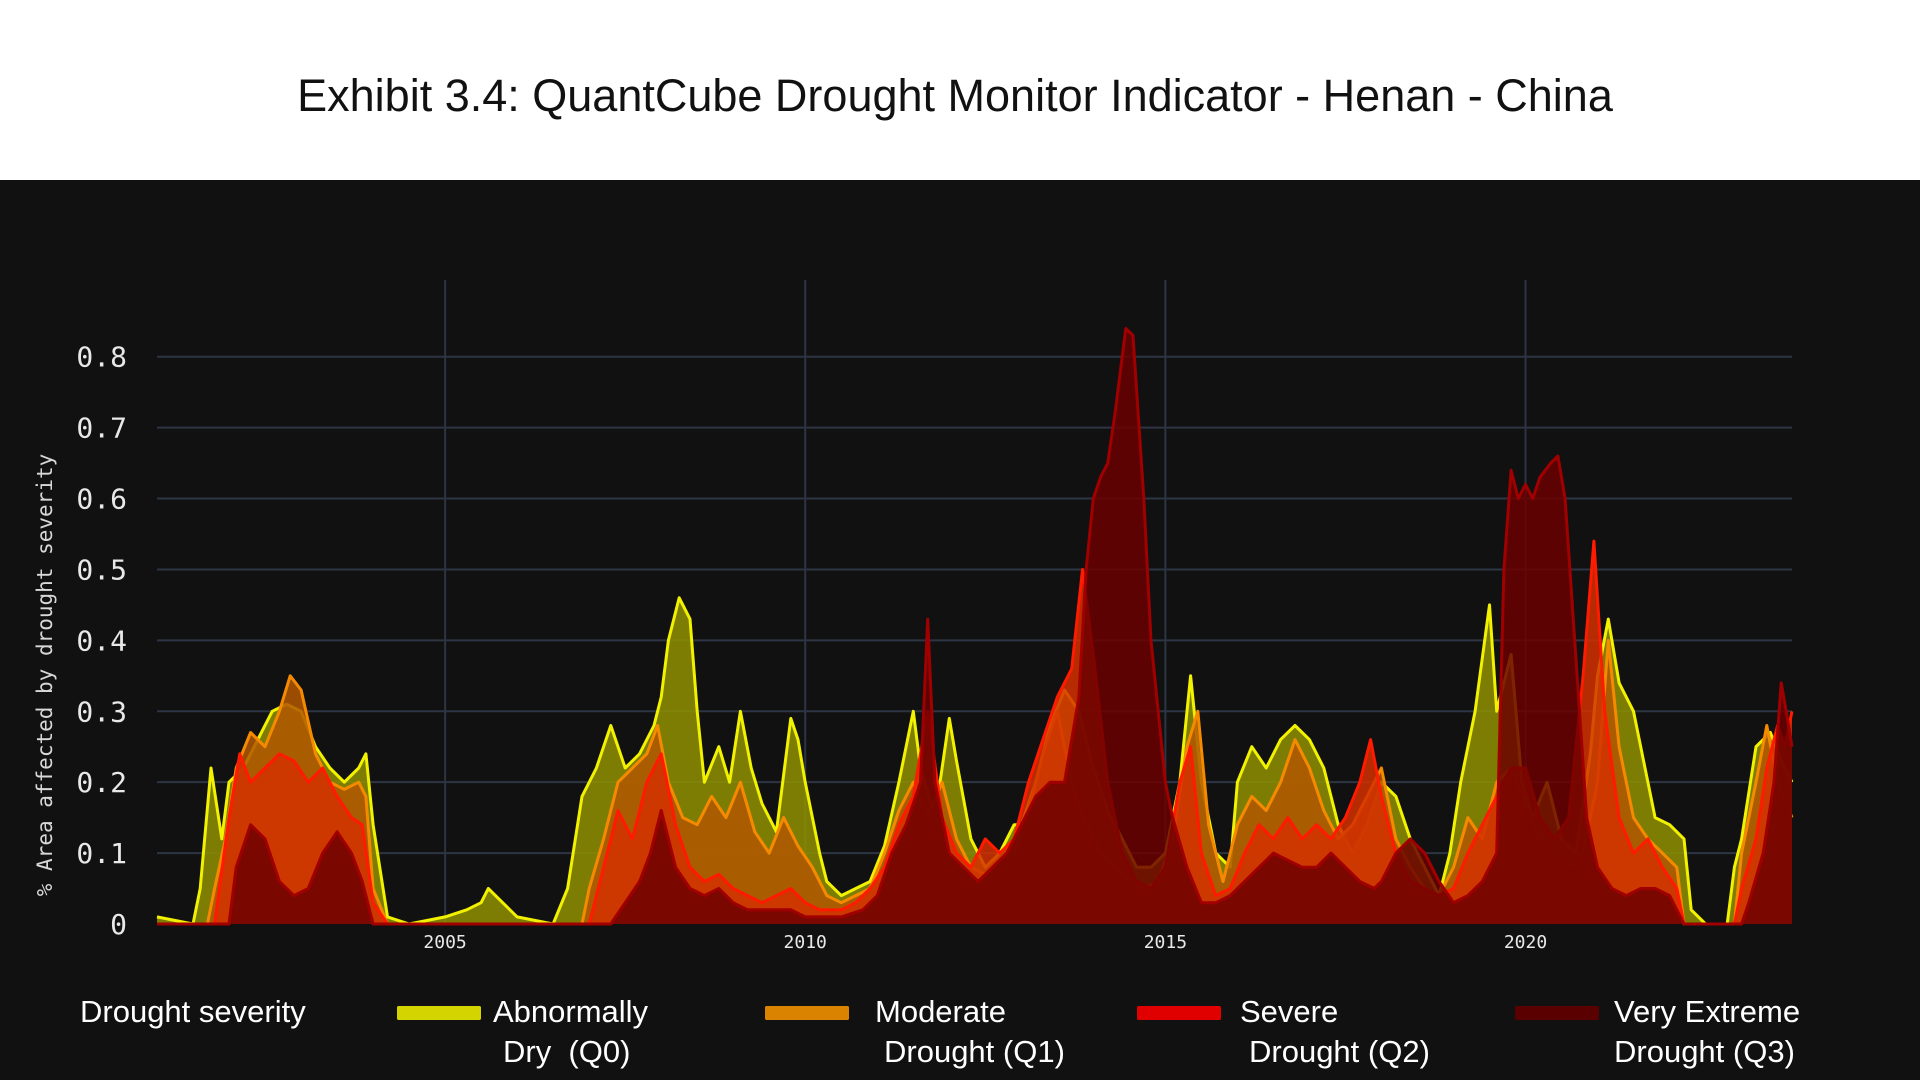  Describe the element at coordinates (193, 1011) in the screenshot. I see `legend-title: Drought severity` at that location.